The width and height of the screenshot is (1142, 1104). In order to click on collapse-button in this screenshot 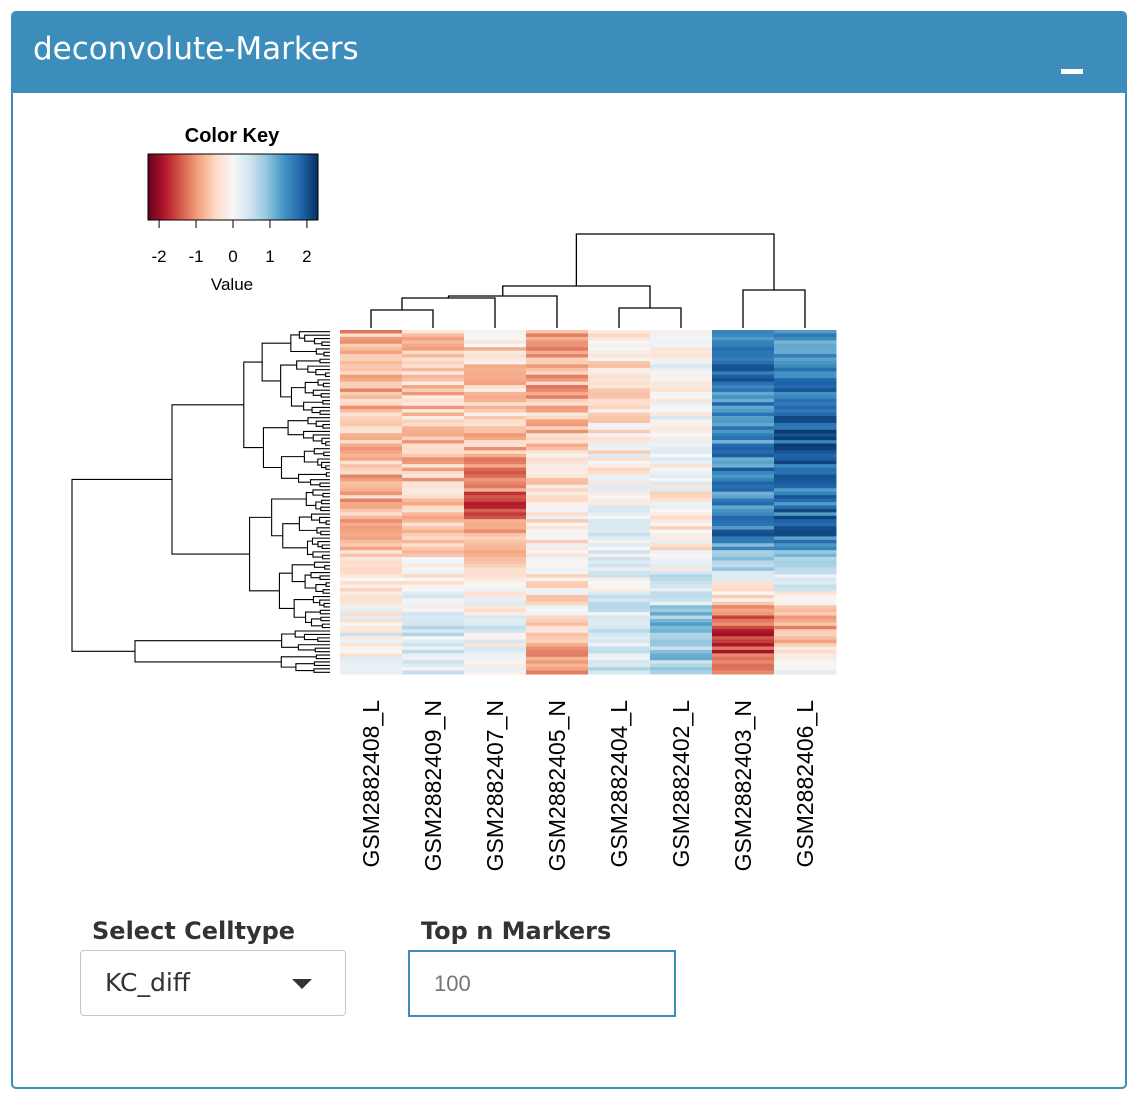, I will do `click(1073, 72)`.